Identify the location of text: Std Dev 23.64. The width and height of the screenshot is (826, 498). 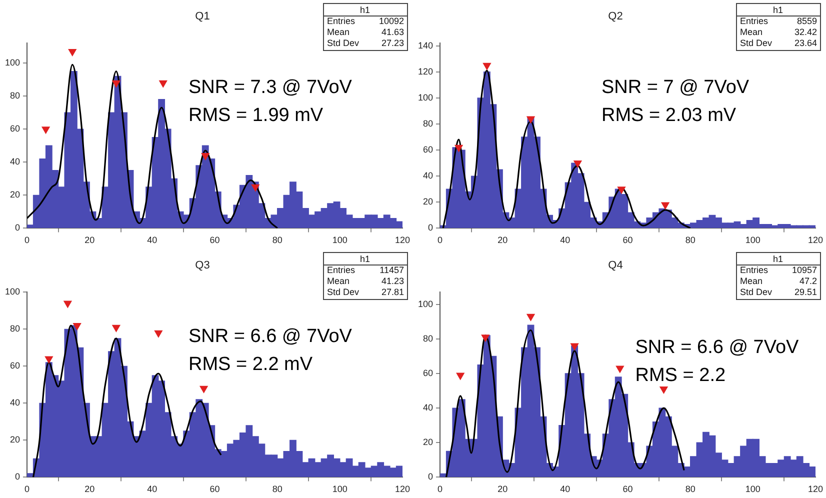
(778, 43).